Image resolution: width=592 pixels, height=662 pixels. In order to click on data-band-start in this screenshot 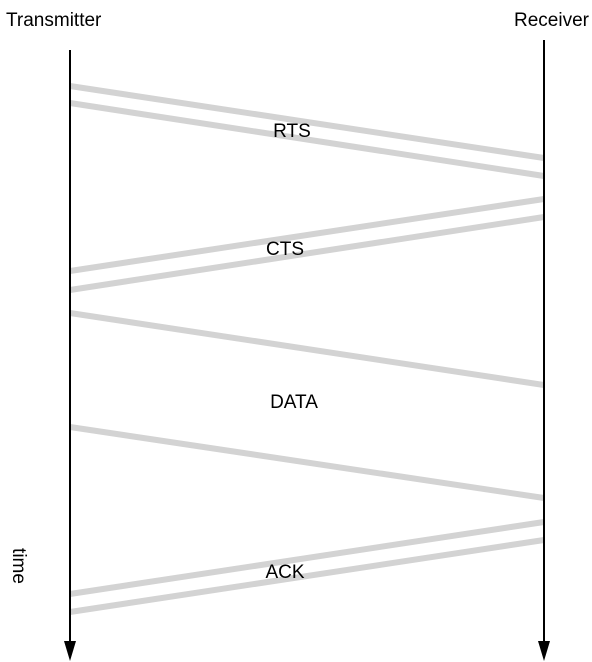, I will do `click(307, 349)`.